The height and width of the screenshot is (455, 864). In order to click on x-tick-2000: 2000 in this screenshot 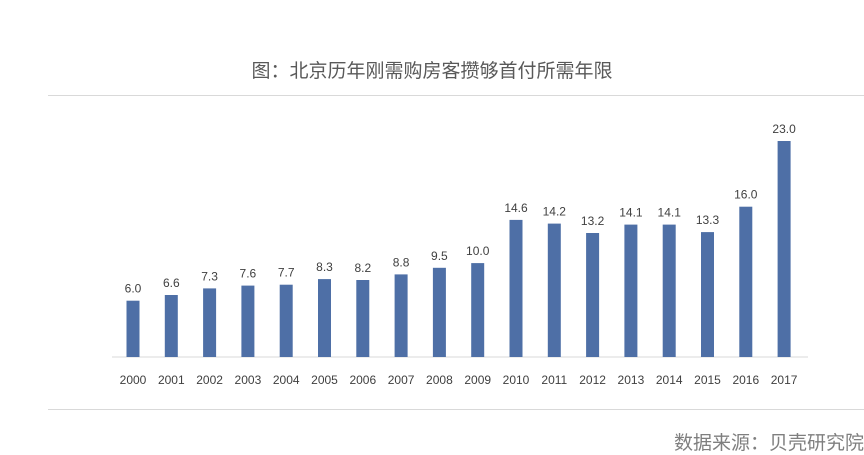, I will do `click(133, 380)`.